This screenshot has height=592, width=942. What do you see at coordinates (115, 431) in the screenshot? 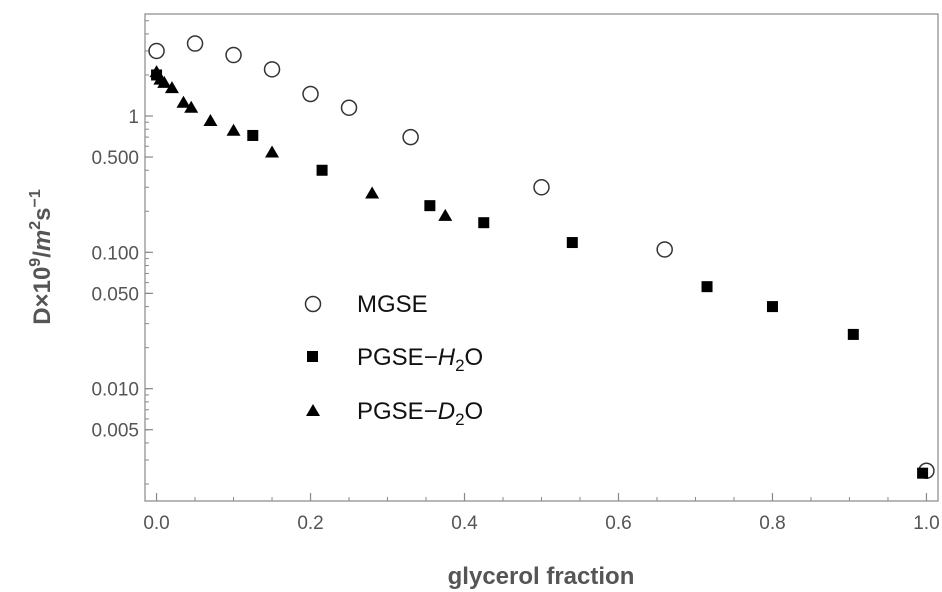
I see `y-tick-label: 0.005` at bounding box center [115, 431].